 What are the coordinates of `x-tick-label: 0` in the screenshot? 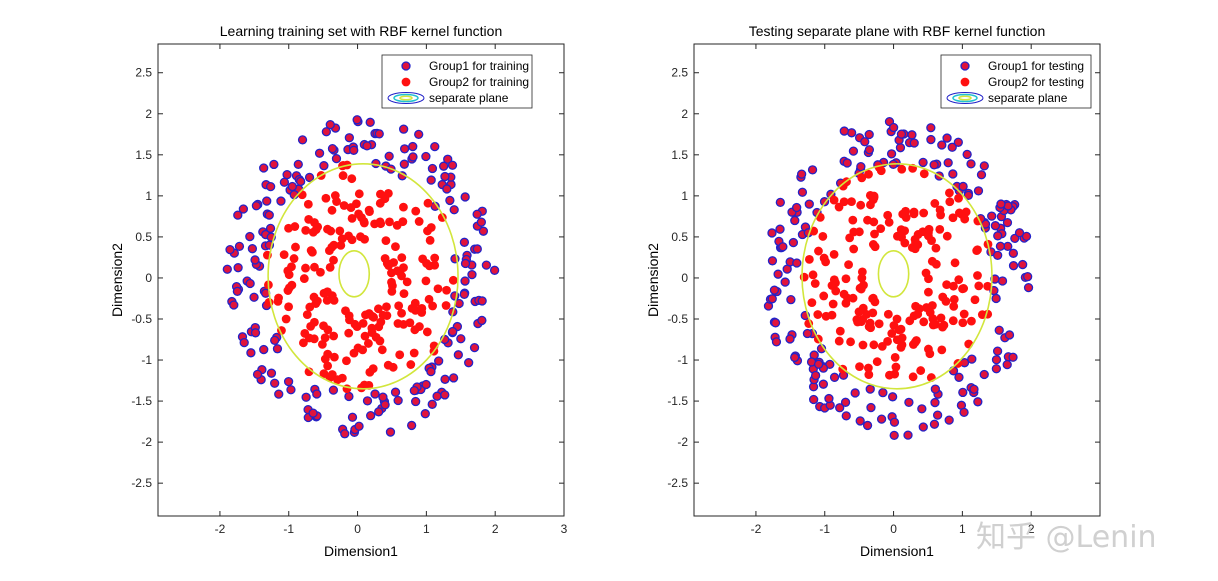 It's located at (893, 529).